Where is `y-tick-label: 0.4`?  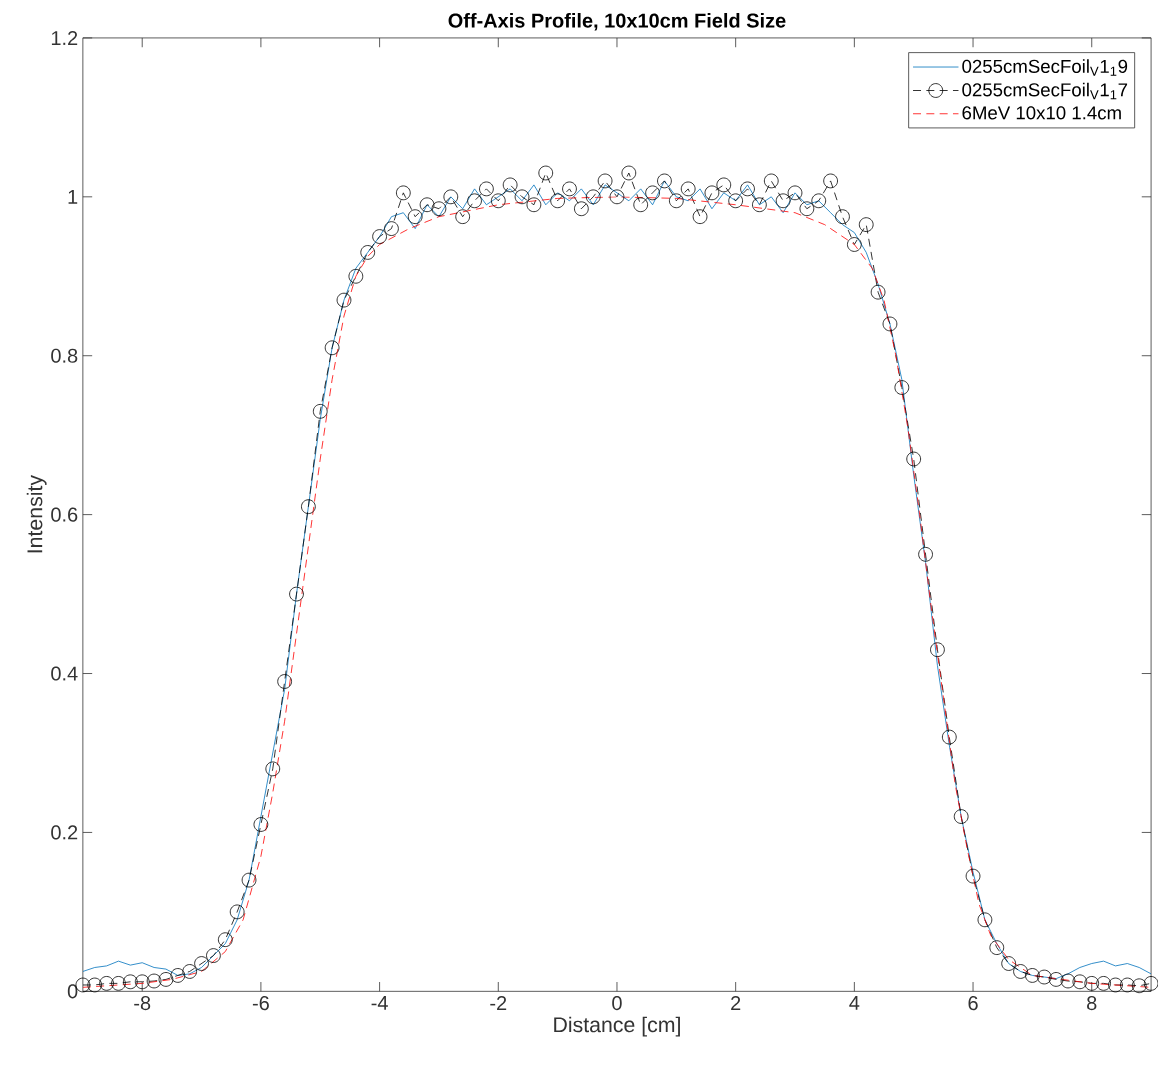 y-tick-label: 0.4 is located at coordinates (64, 673).